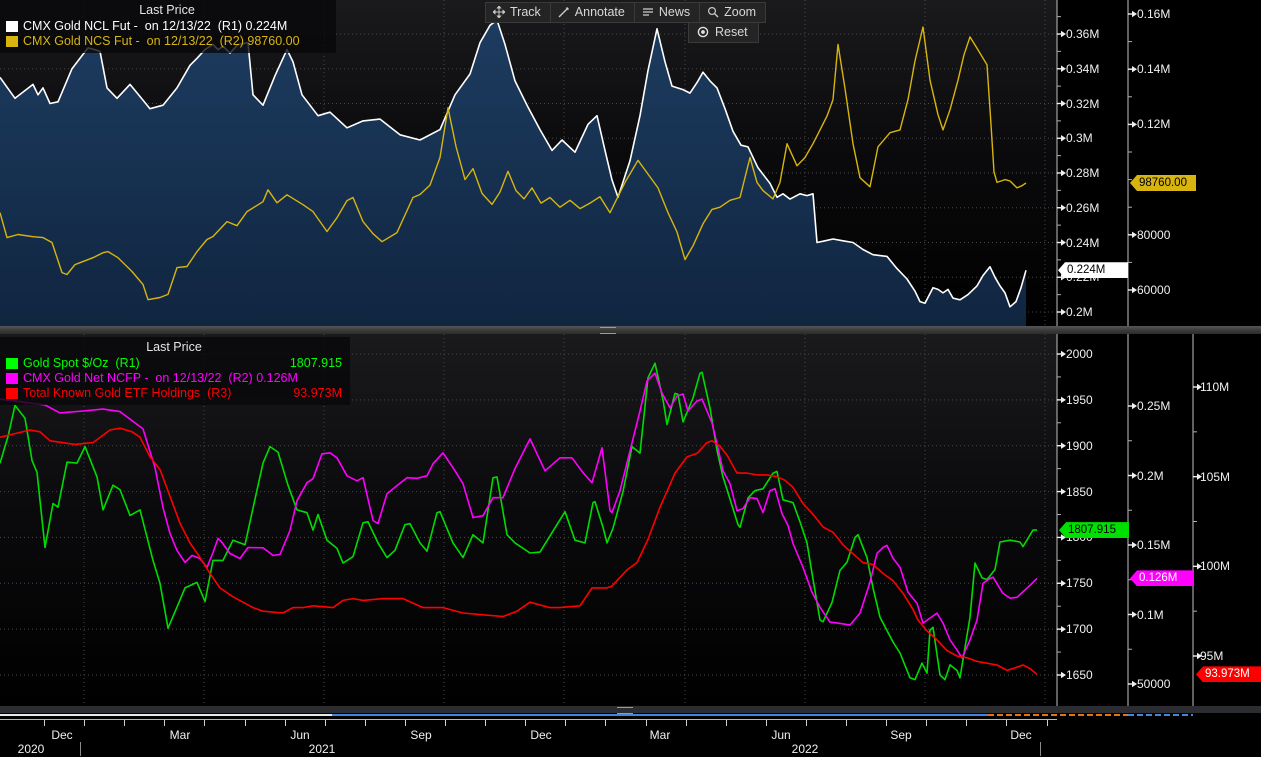  What do you see at coordinates (1040, 749) in the screenshot?
I see `year-separator` at bounding box center [1040, 749].